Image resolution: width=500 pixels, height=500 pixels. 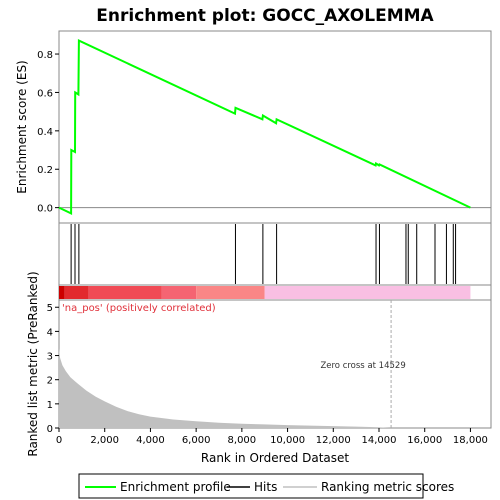 What do you see at coordinates (50, 332) in the screenshot?
I see `metric-y-tick-label: 4` at bounding box center [50, 332].